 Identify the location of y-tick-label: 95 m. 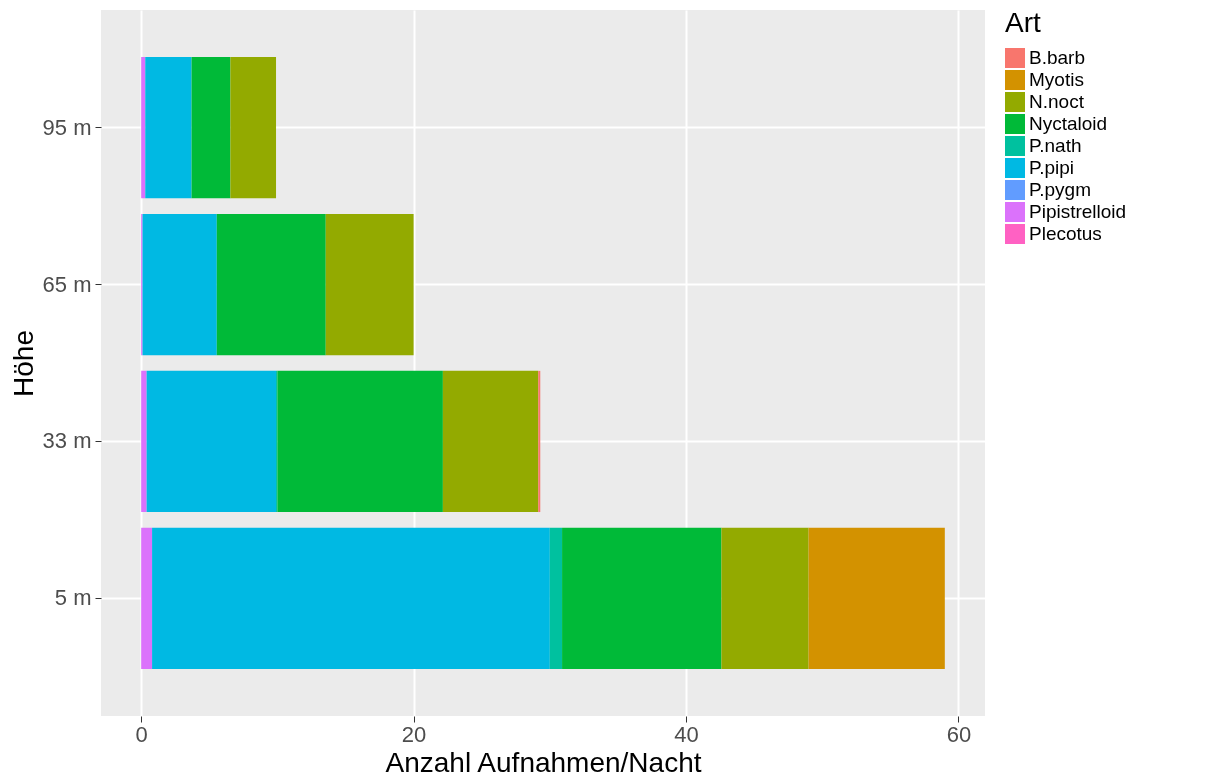
(67, 127).